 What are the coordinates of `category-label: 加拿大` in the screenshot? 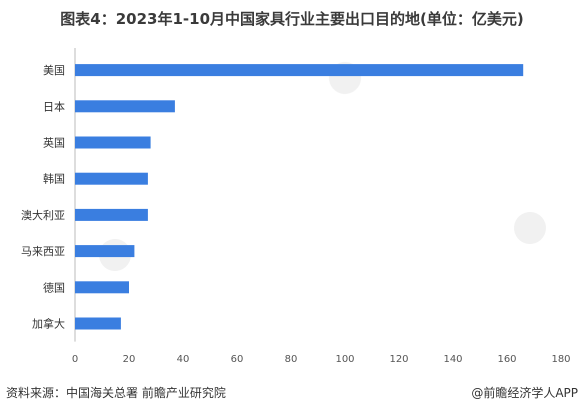 It's located at (48, 324).